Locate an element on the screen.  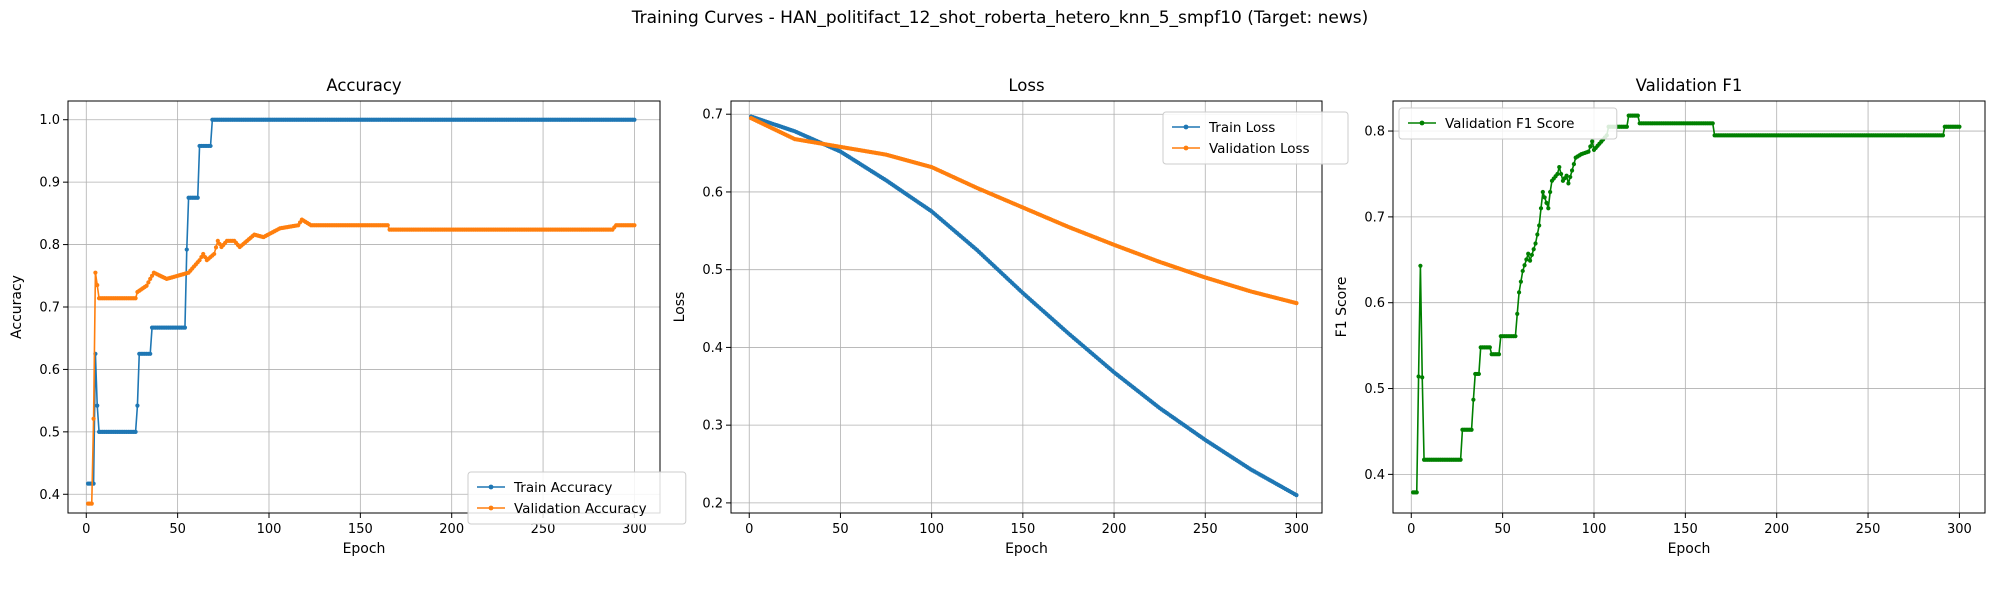
x-tick-label: 300 is located at coordinates (1296, 529).